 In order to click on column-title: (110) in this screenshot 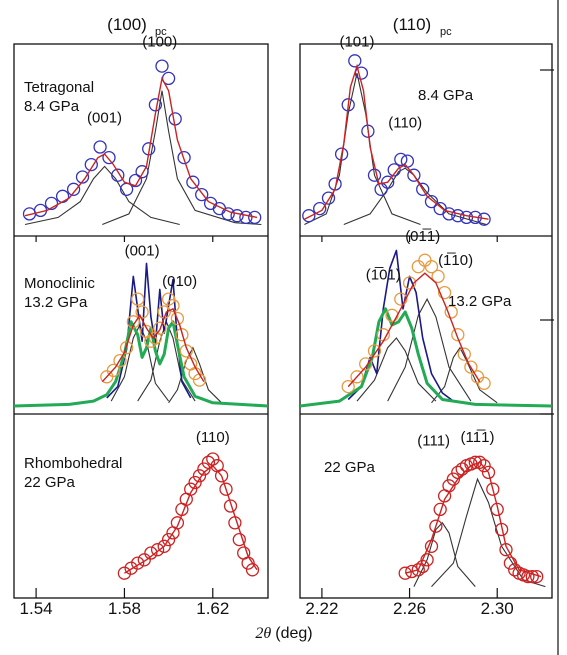, I will do `click(412, 24)`.